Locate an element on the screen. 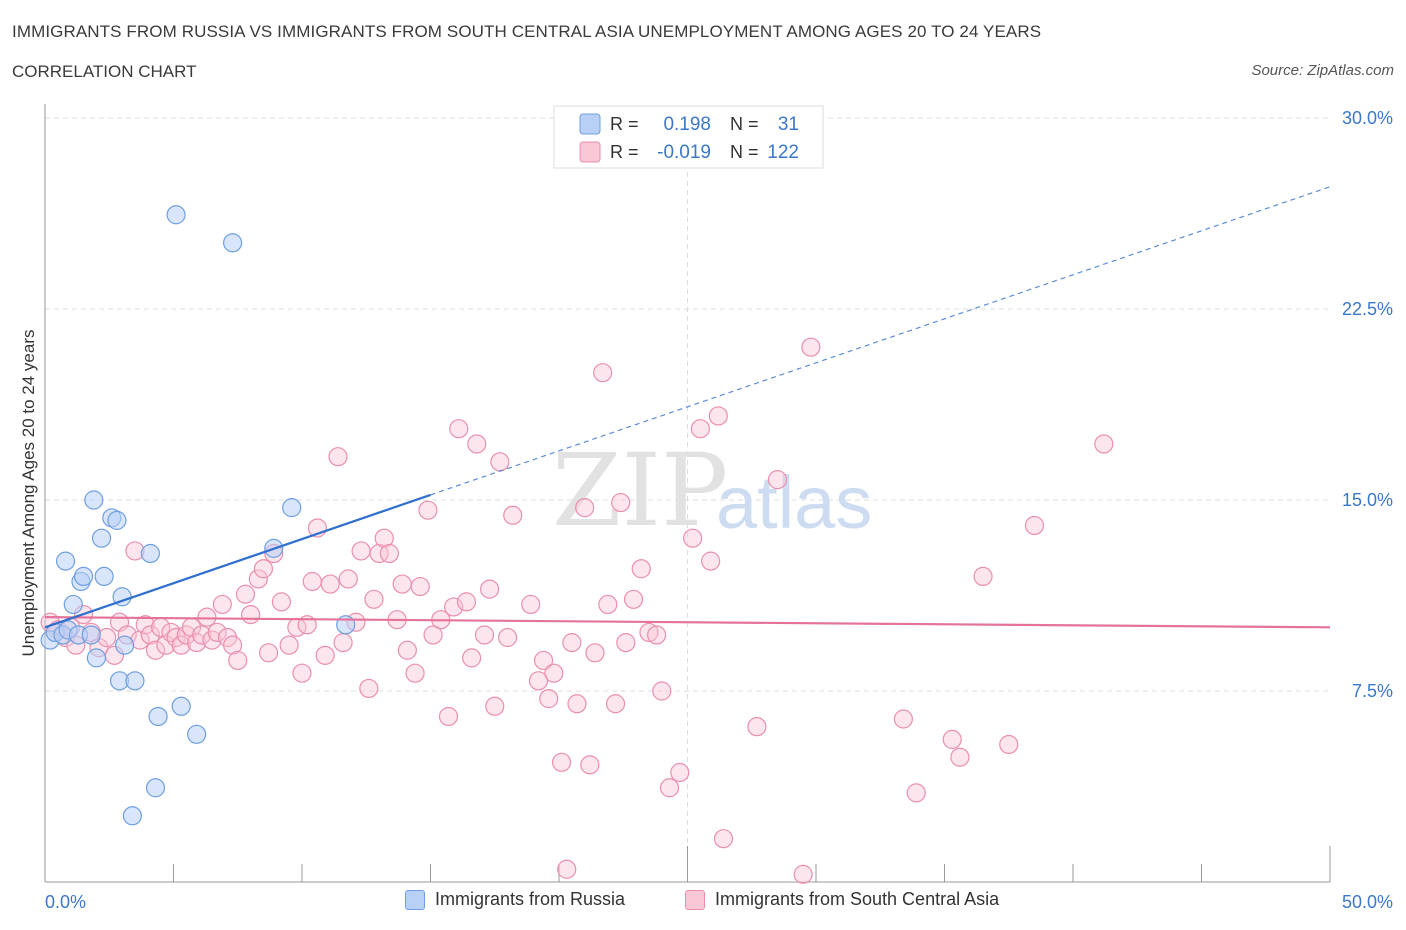 The image size is (1406, 930). chart-source: Source: ZipAtlas.com is located at coordinates (1322, 70).